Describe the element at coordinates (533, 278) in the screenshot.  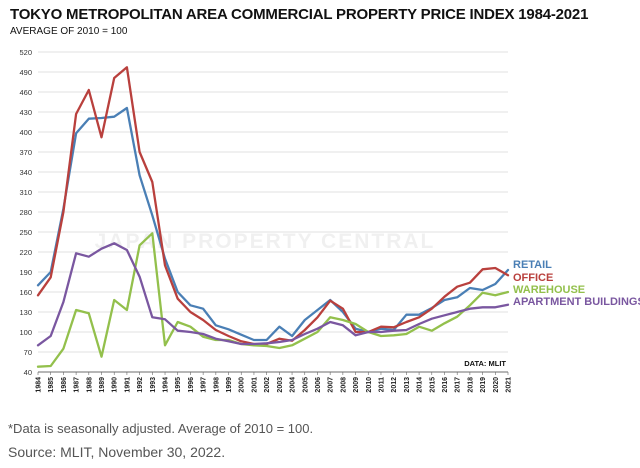
I see `legend-entry: OFFICE` at that location.